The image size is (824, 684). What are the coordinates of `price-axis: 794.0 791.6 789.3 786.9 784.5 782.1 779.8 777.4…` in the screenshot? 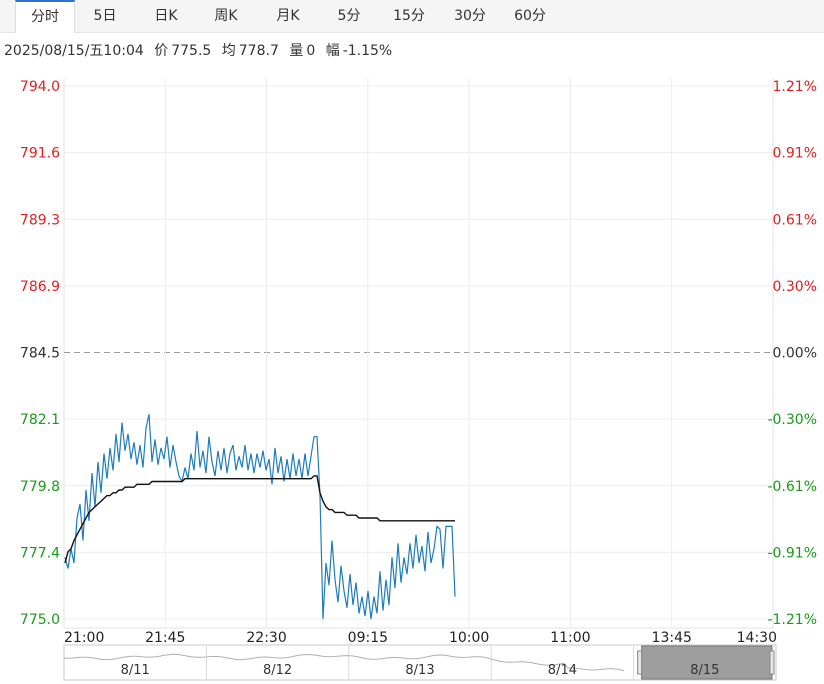 It's located at (40, 353).